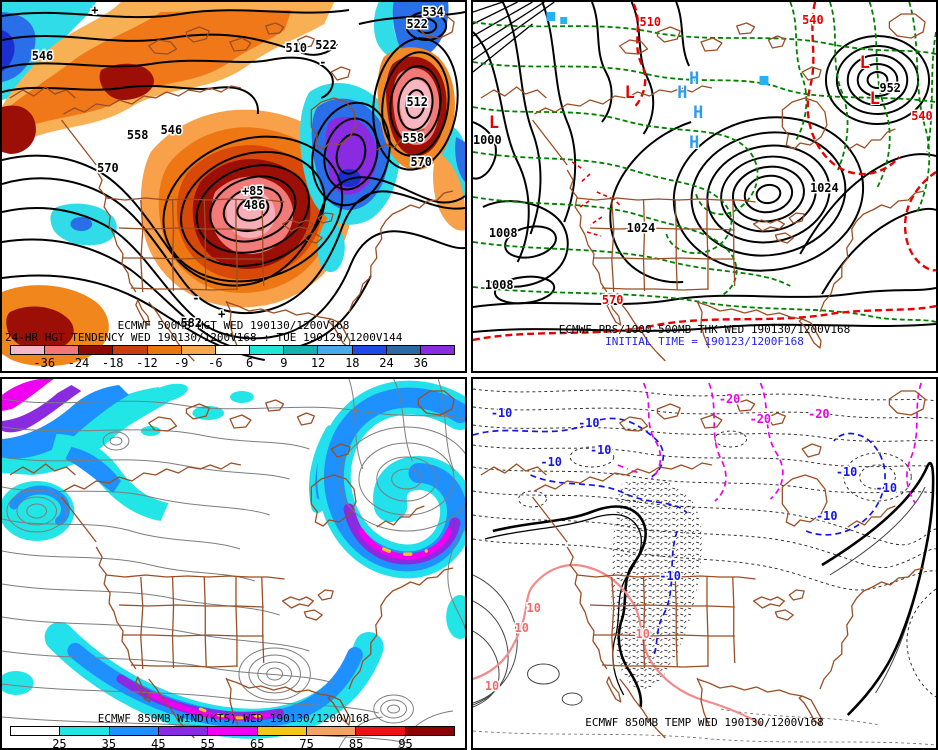 The height and width of the screenshot is (750, 938). What do you see at coordinates (171, 130) in the screenshot?
I see `contour-label: 546` at bounding box center [171, 130].